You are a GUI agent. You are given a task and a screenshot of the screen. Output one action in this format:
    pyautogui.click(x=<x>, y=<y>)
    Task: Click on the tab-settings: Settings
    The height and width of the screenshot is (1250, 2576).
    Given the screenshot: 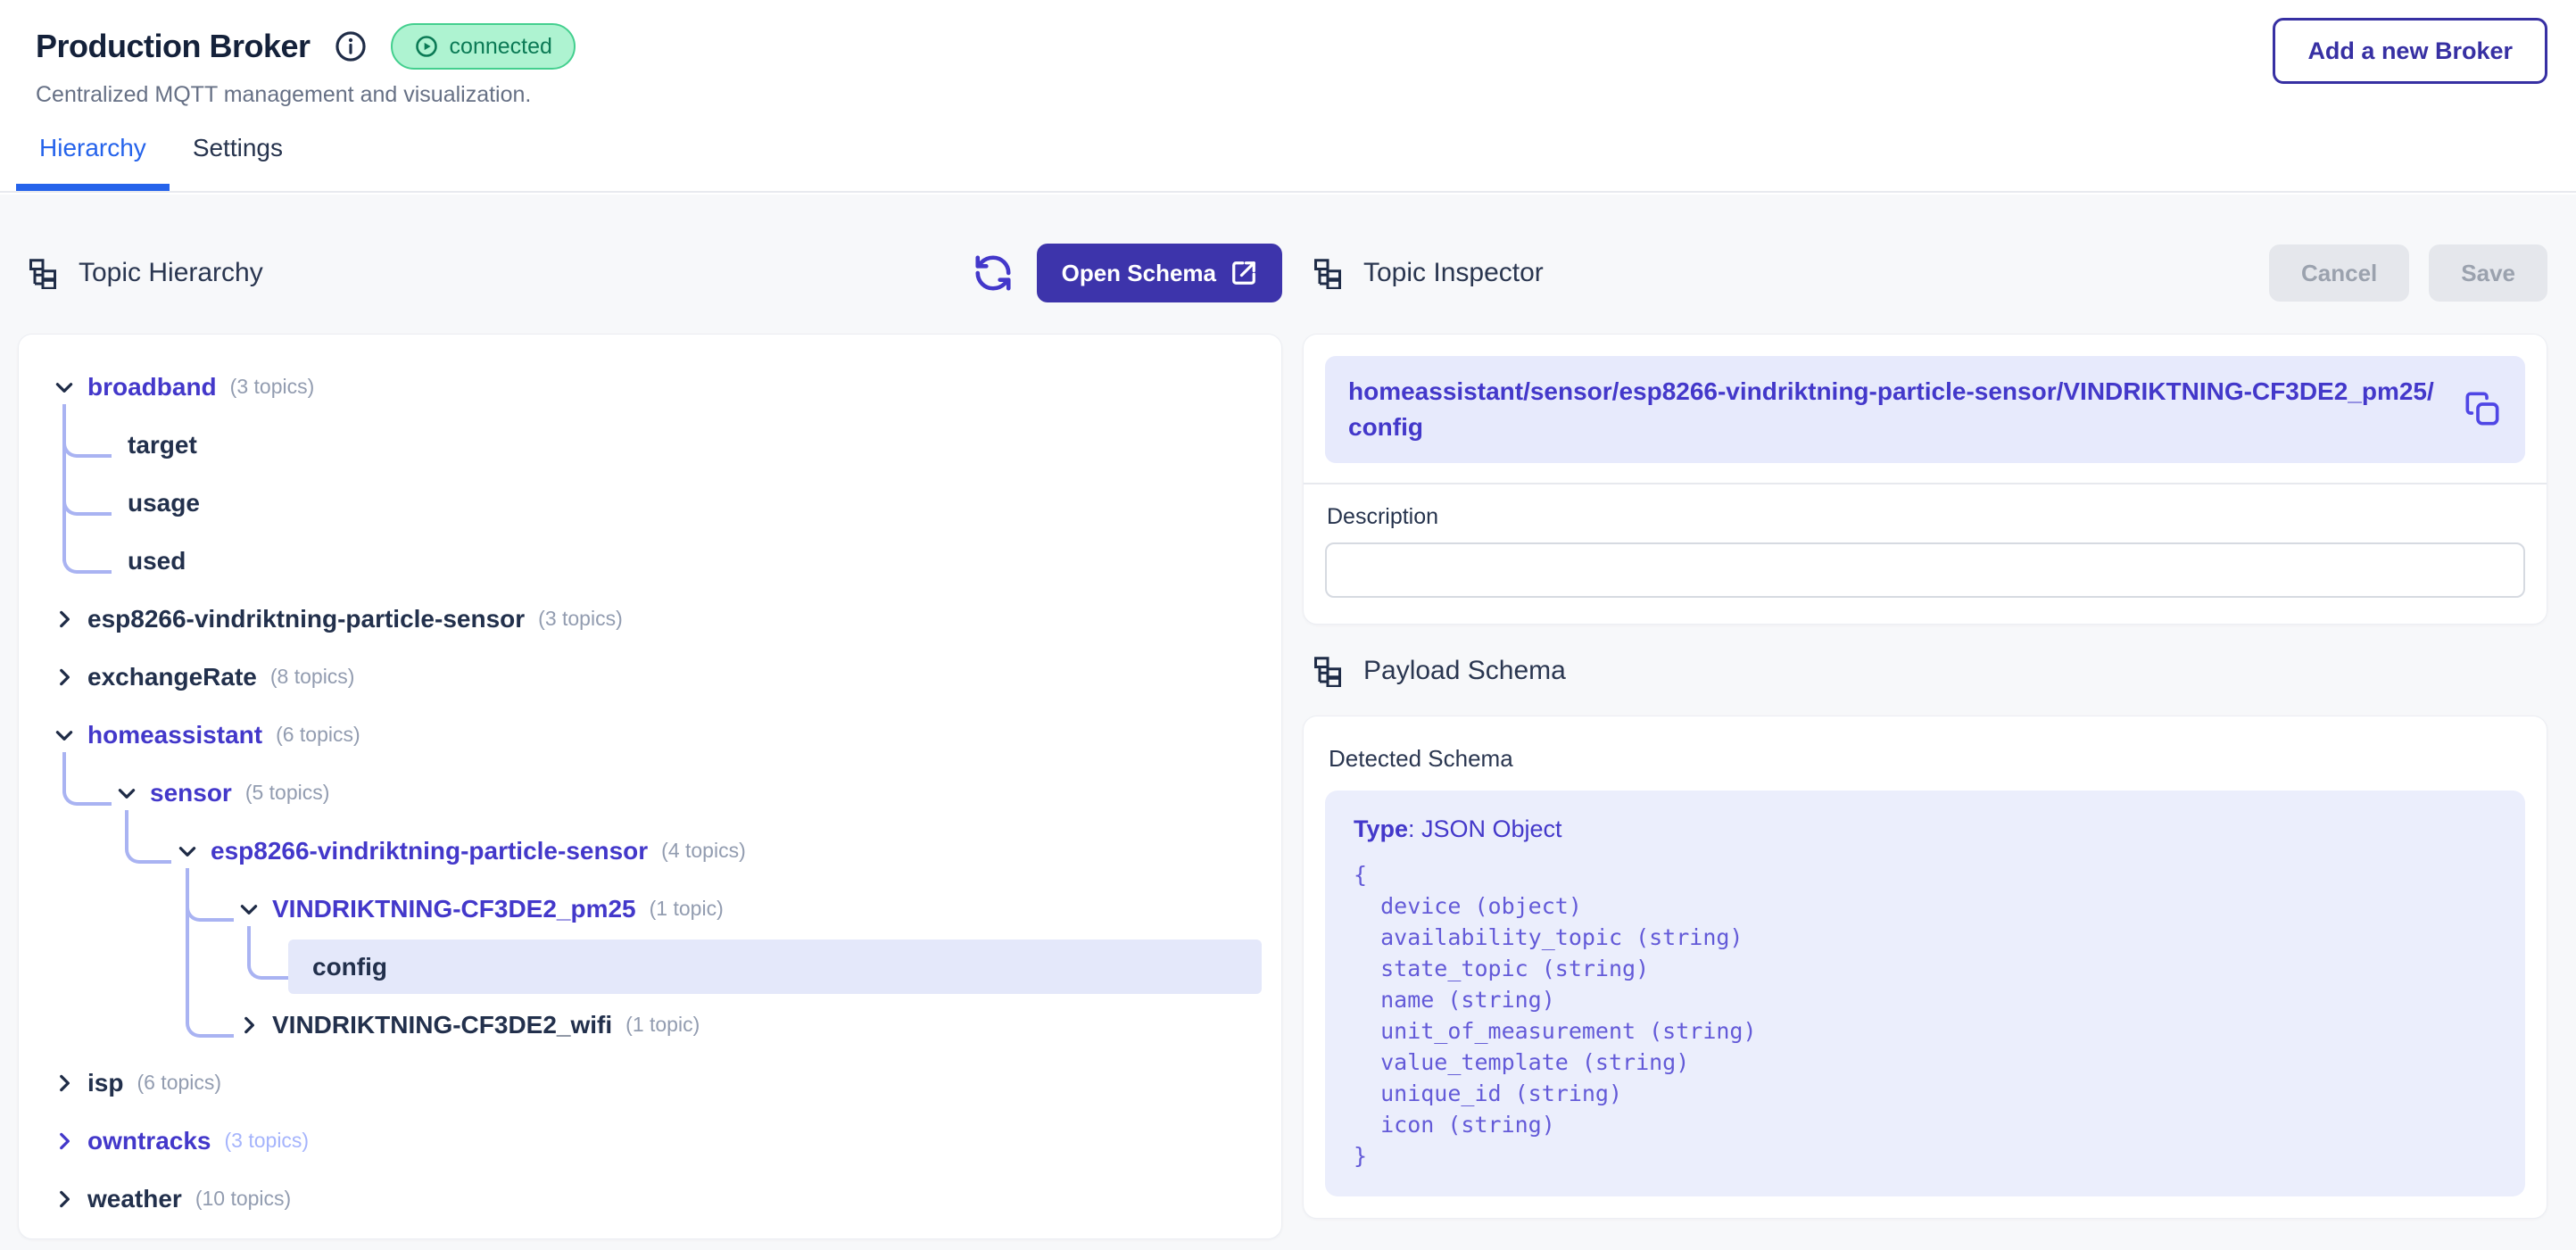 What is the action you would take?
    pyautogui.click(x=237, y=148)
    